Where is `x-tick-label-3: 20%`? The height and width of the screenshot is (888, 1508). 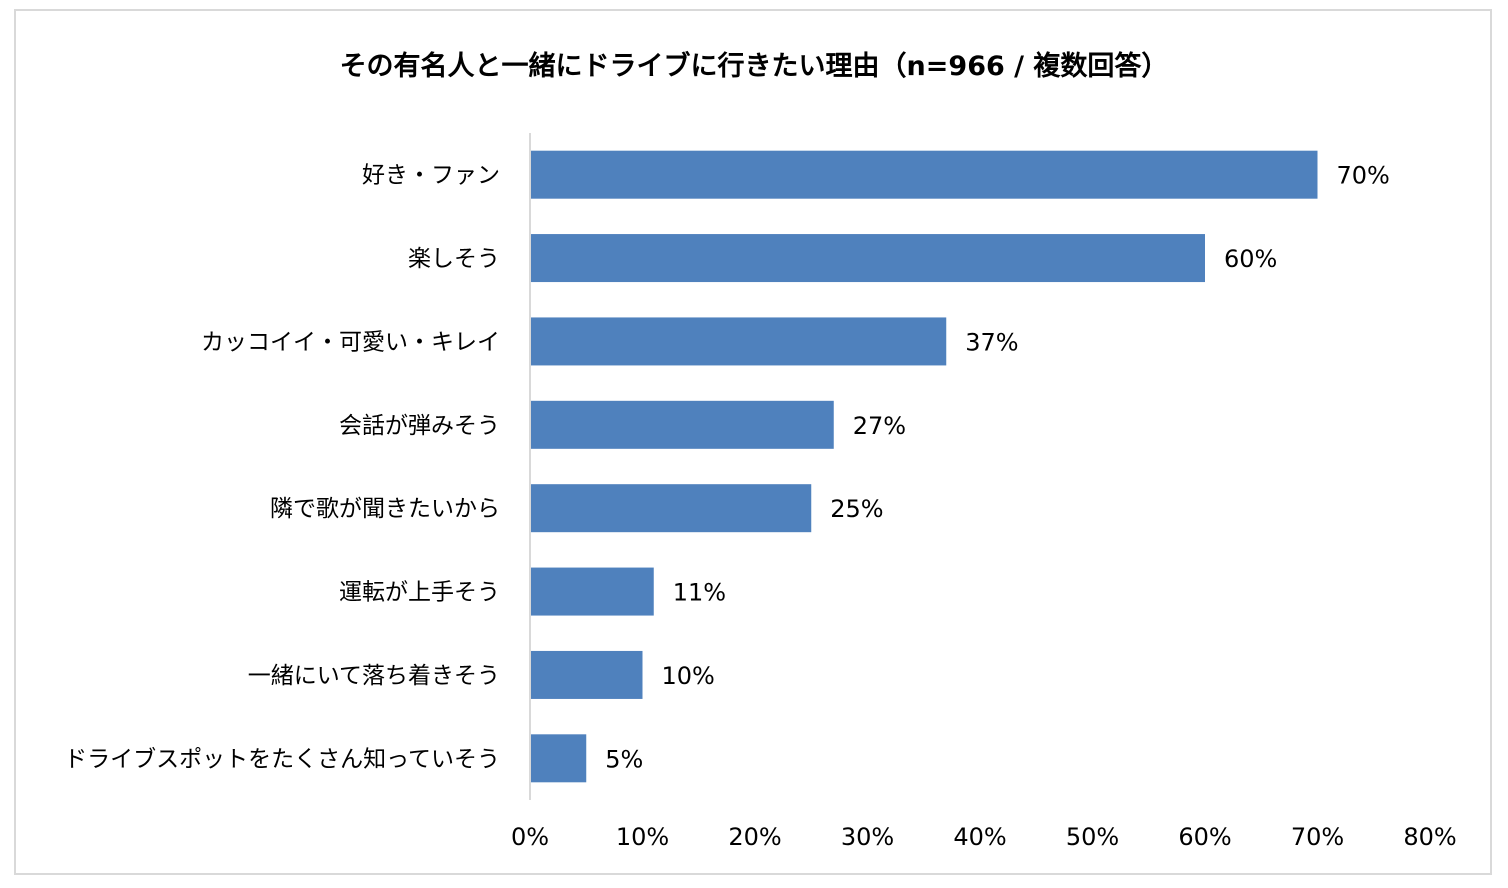 x-tick-label-3: 20% is located at coordinates (754, 837).